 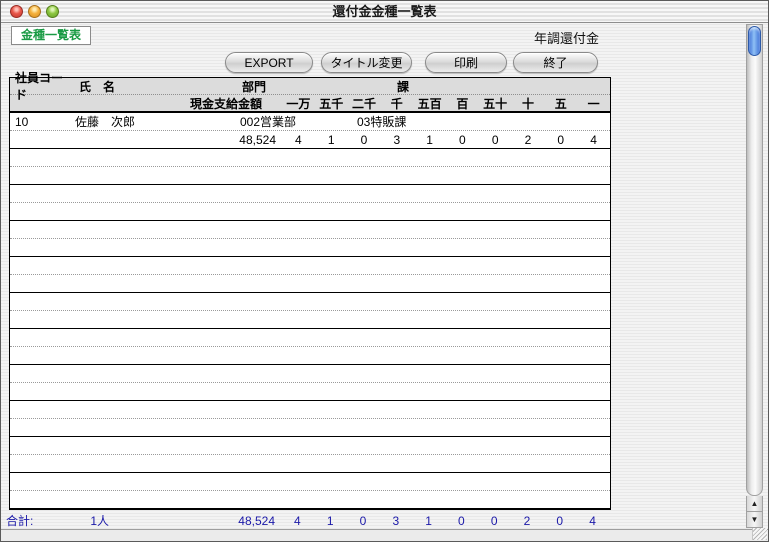 What do you see at coordinates (466, 62) in the screenshot?
I see `print-button: 印刷` at bounding box center [466, 62].